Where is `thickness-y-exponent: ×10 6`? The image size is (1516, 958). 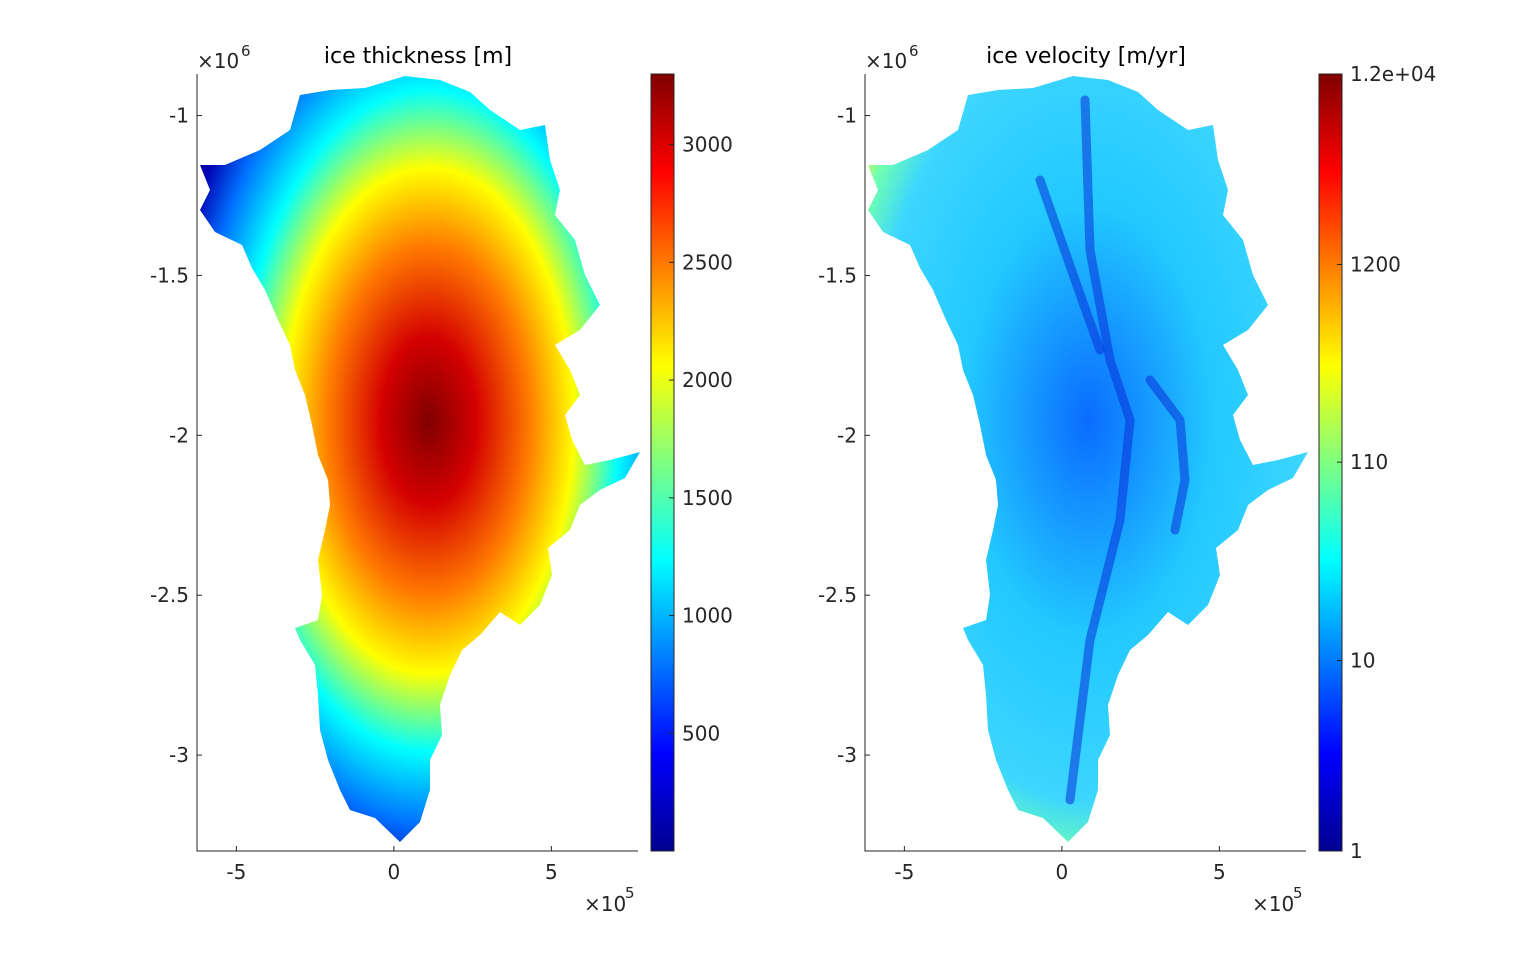 thickness-y-exponent: ×10 6 is located at coordinates (224, 57).